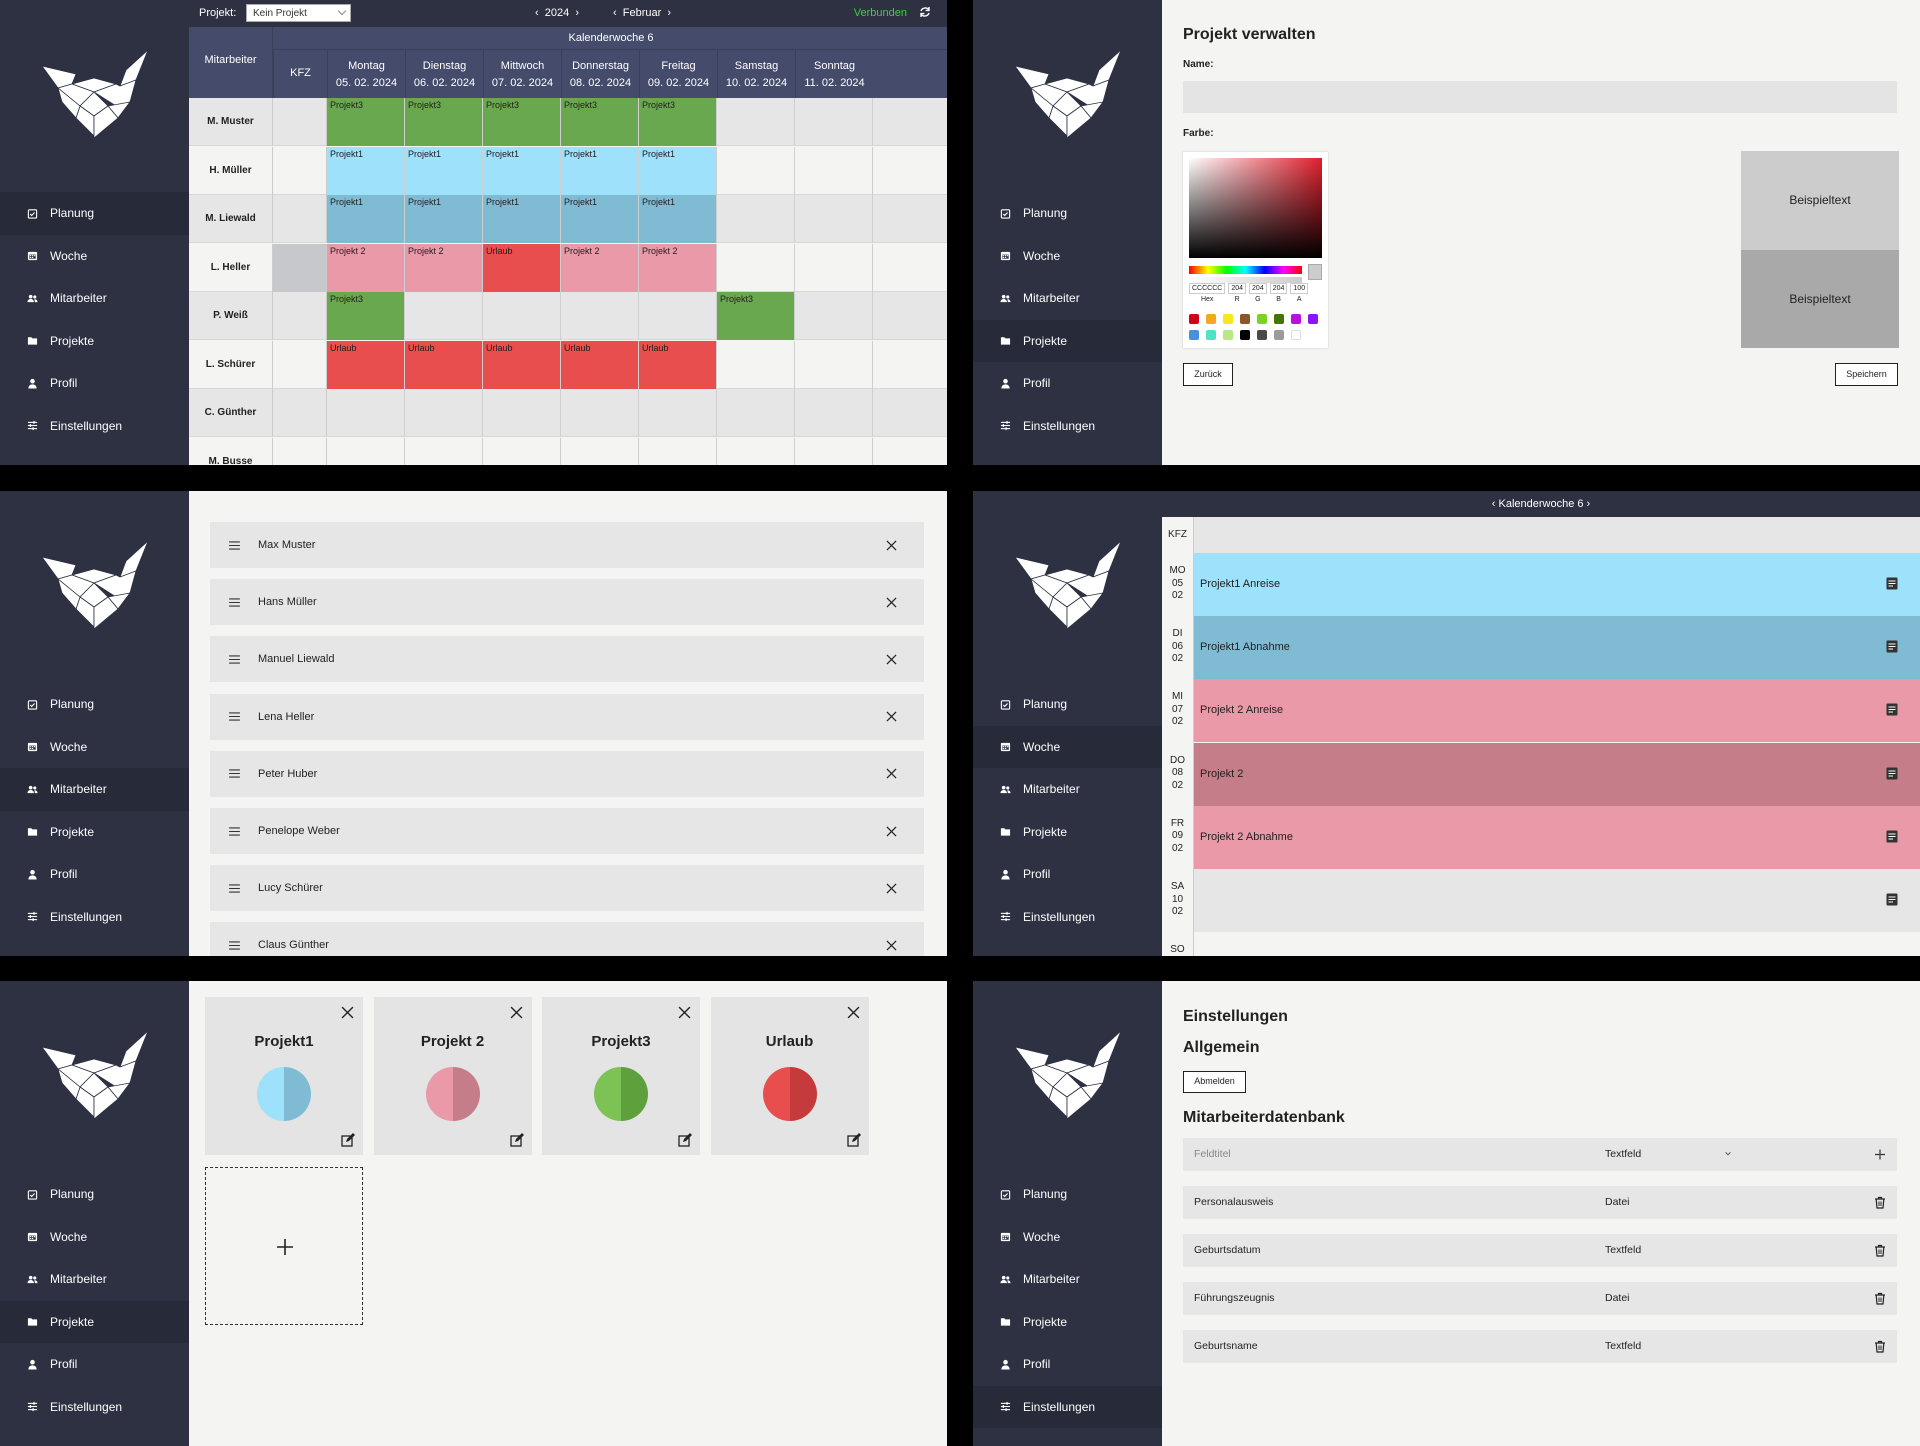 This screenshot has width=1920, height=1446. Describe the element at coordinates (567, 939) in the screenshot. I see `employee-item: Claus Günther` at that location.